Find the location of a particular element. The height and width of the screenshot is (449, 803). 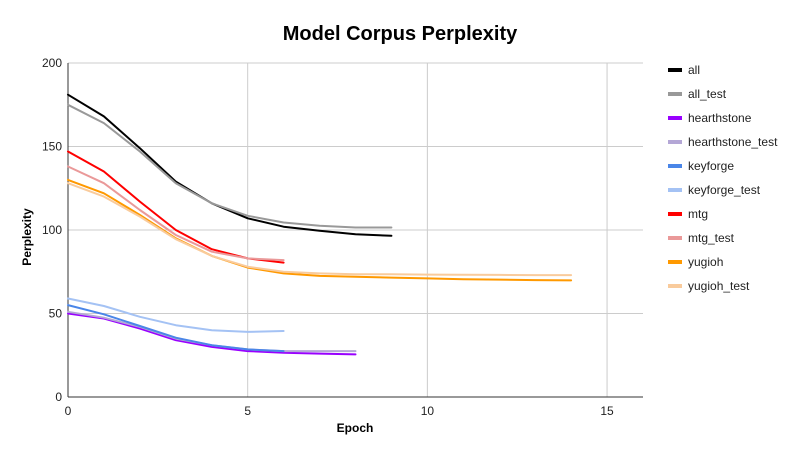

legend-label: mtg is located at coordinates (698, 214).